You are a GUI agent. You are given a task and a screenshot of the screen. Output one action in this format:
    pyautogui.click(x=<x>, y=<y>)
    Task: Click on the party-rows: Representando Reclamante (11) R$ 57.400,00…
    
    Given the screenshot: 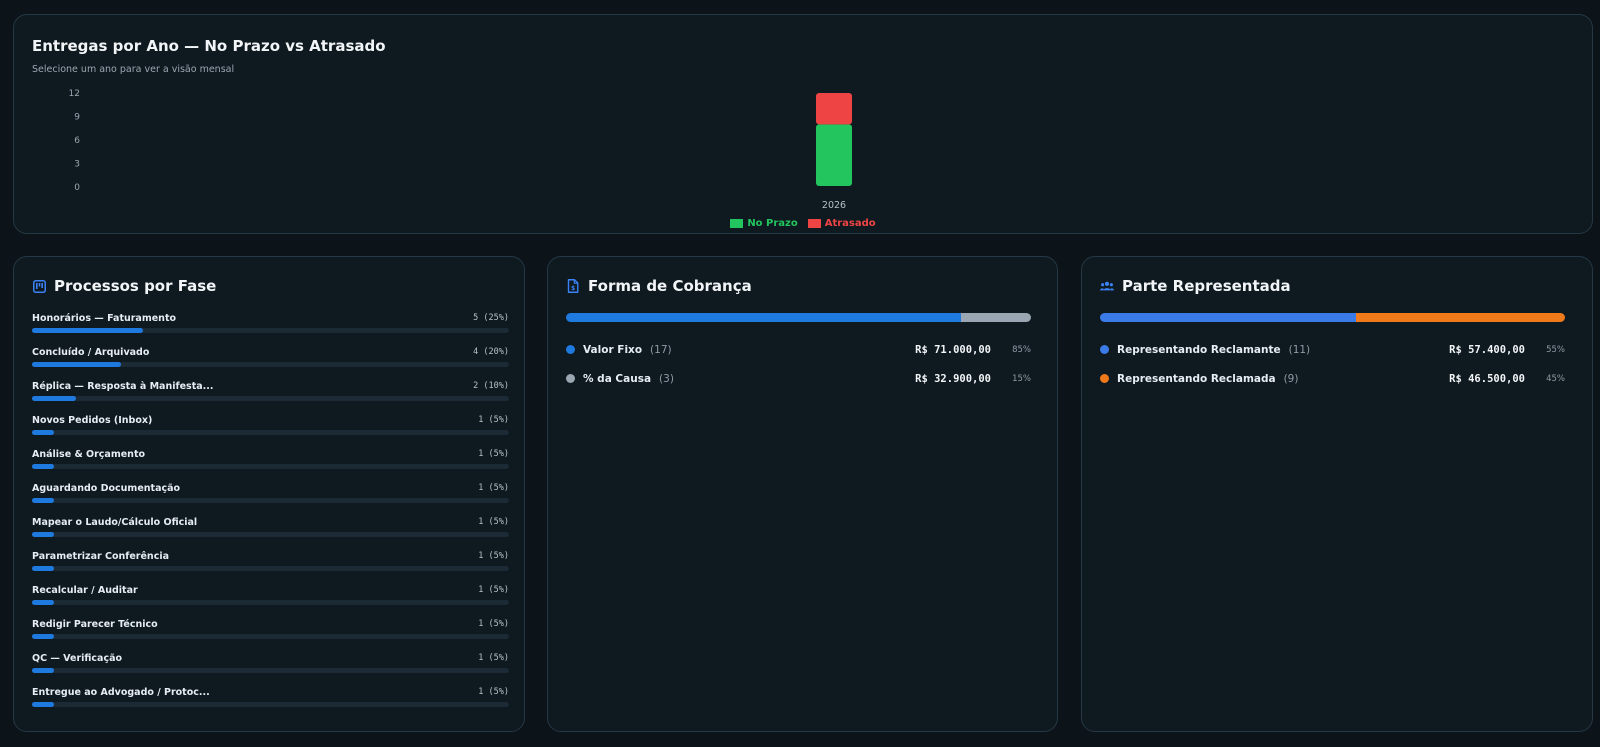 What is the action you would take?
    pyautogui.click(x=1332, y=364)
    